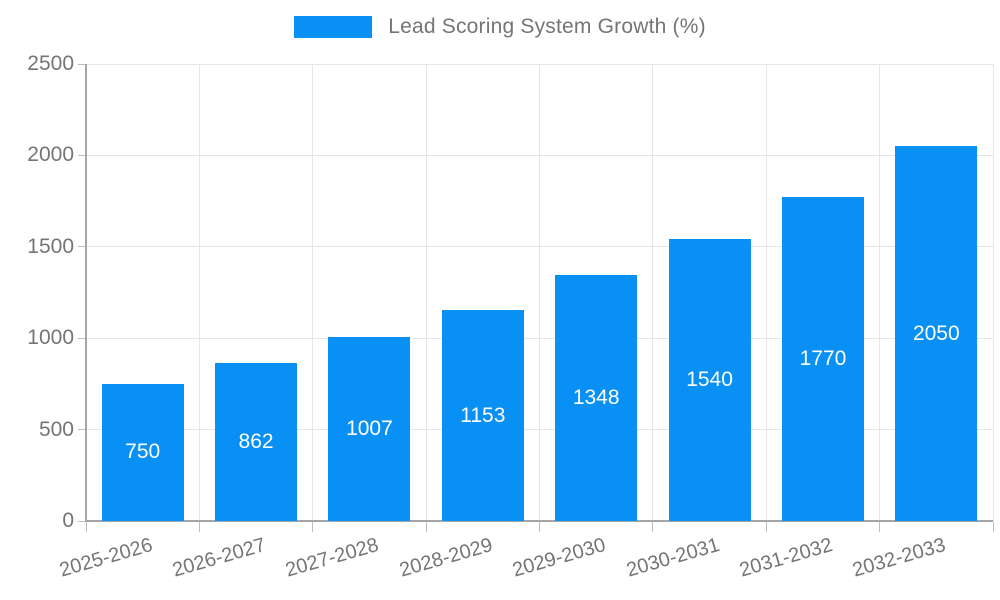 Image resolution: width=1000 pixels, height=600 pixels. I want to click on y-tick-label: 500, so click(56, 429).